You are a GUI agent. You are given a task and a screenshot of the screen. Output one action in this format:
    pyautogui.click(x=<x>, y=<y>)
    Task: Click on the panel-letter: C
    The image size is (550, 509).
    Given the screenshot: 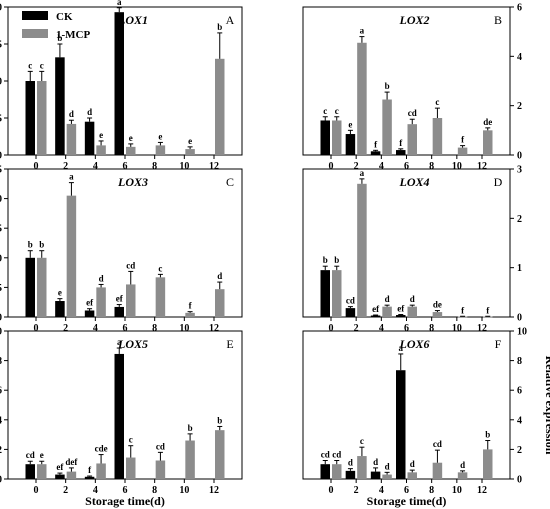 What is the action you would take?
    pyautogui.click(x=230, y=182)
    